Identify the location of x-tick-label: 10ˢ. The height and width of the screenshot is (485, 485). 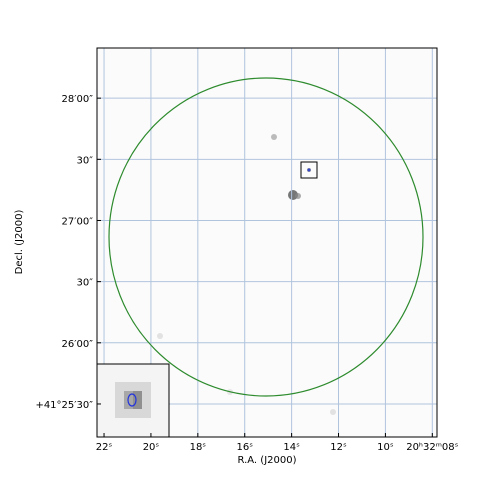
(385, 447).